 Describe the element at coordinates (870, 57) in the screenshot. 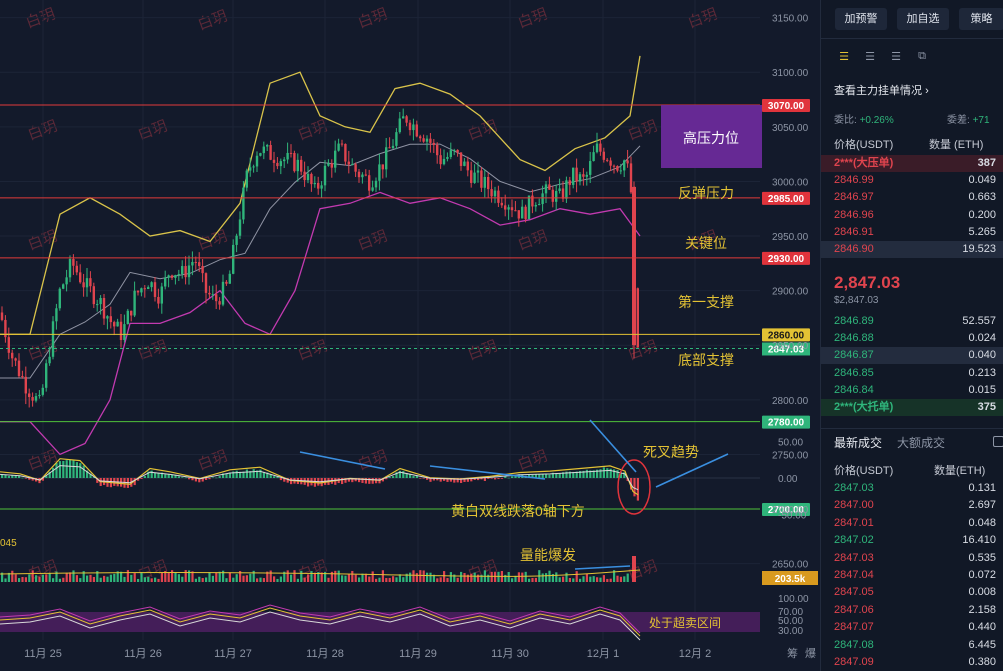

I see `layout-bids-icon: ☰` at that location.